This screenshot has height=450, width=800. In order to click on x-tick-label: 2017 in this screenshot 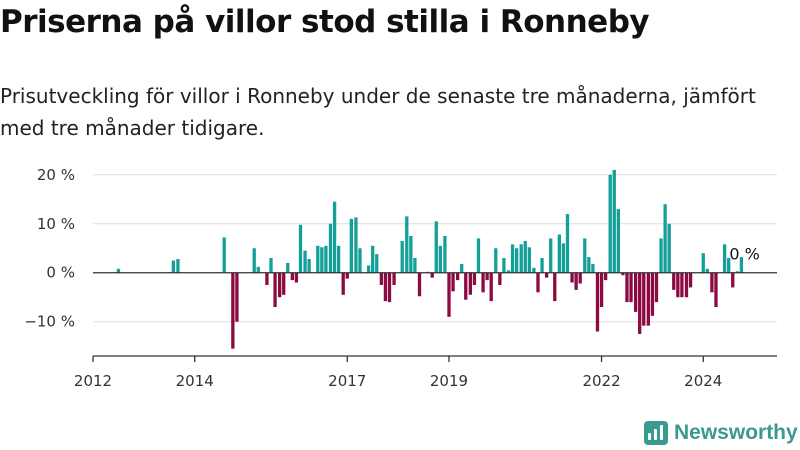, I will do `click(347, 381)`.